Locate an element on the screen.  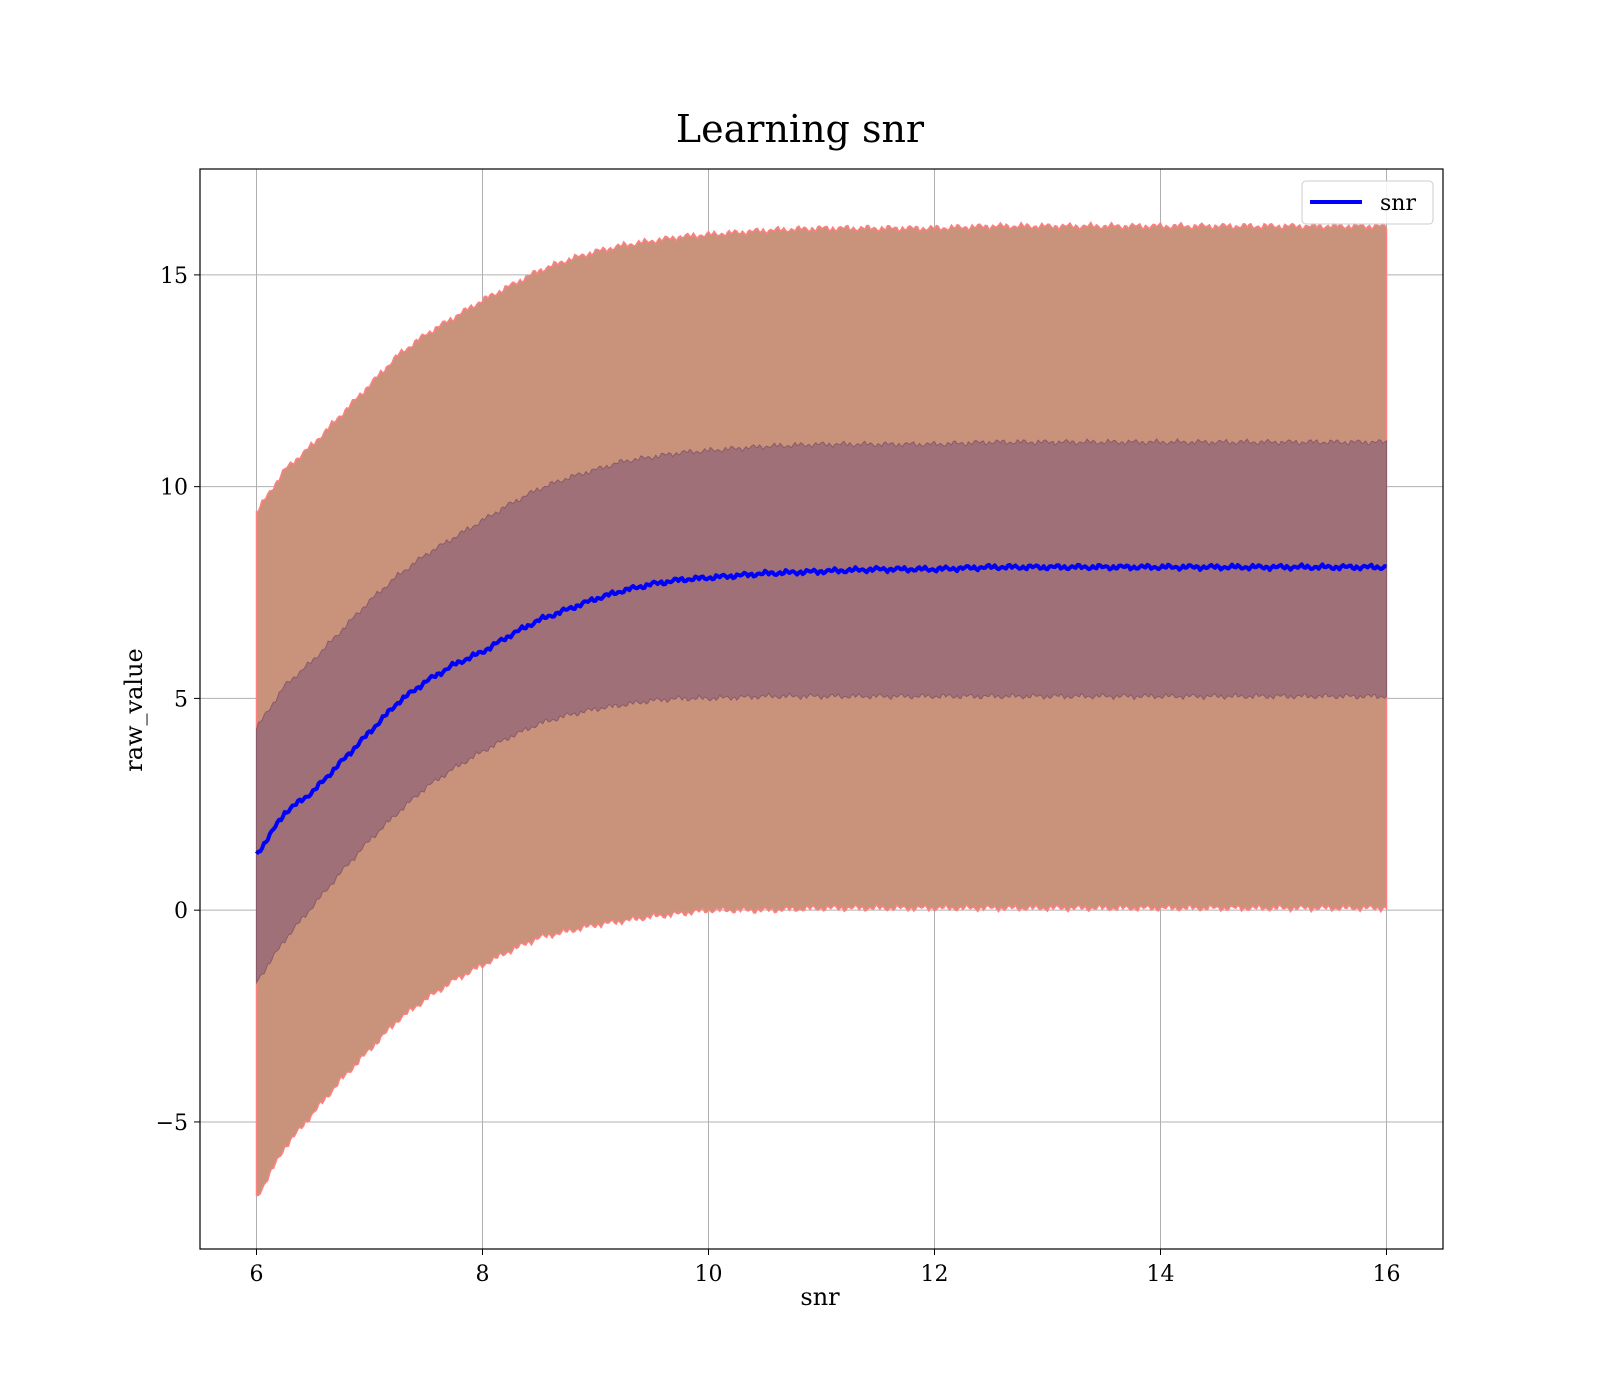
x-tick-label: 16 is located at coordinates (1387, 1274).